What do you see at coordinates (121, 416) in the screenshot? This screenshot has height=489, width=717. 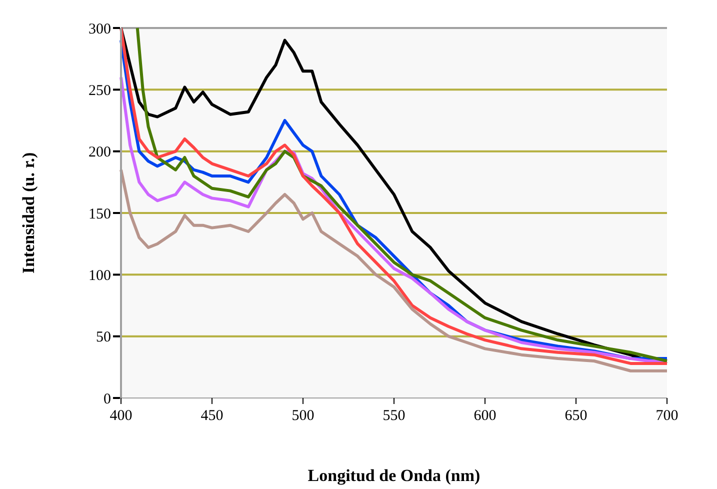 I see `x-tick-label: 400` at bounding box center [121, 416].